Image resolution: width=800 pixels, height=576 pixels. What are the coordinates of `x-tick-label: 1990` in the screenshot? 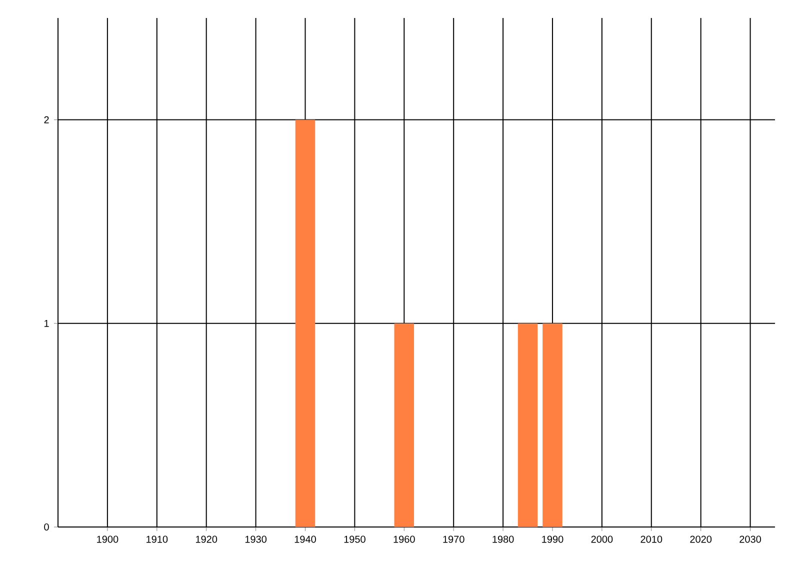 It's located at (553, 539).